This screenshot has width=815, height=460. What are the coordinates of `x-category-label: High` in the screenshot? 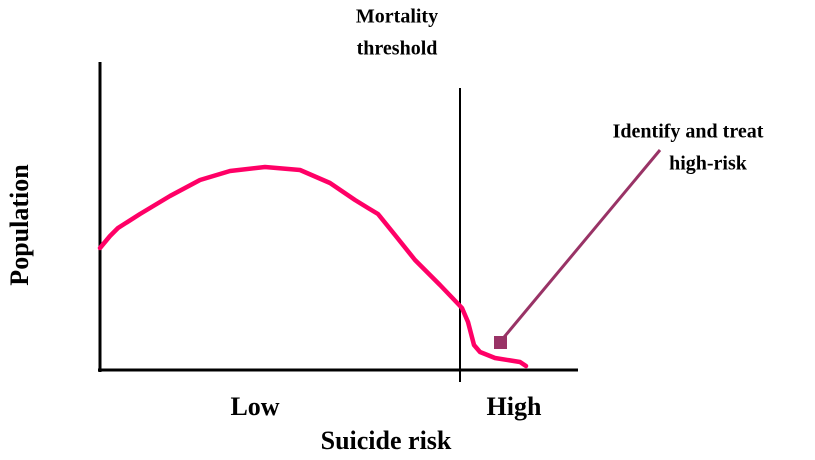 It's located at (514, 406).